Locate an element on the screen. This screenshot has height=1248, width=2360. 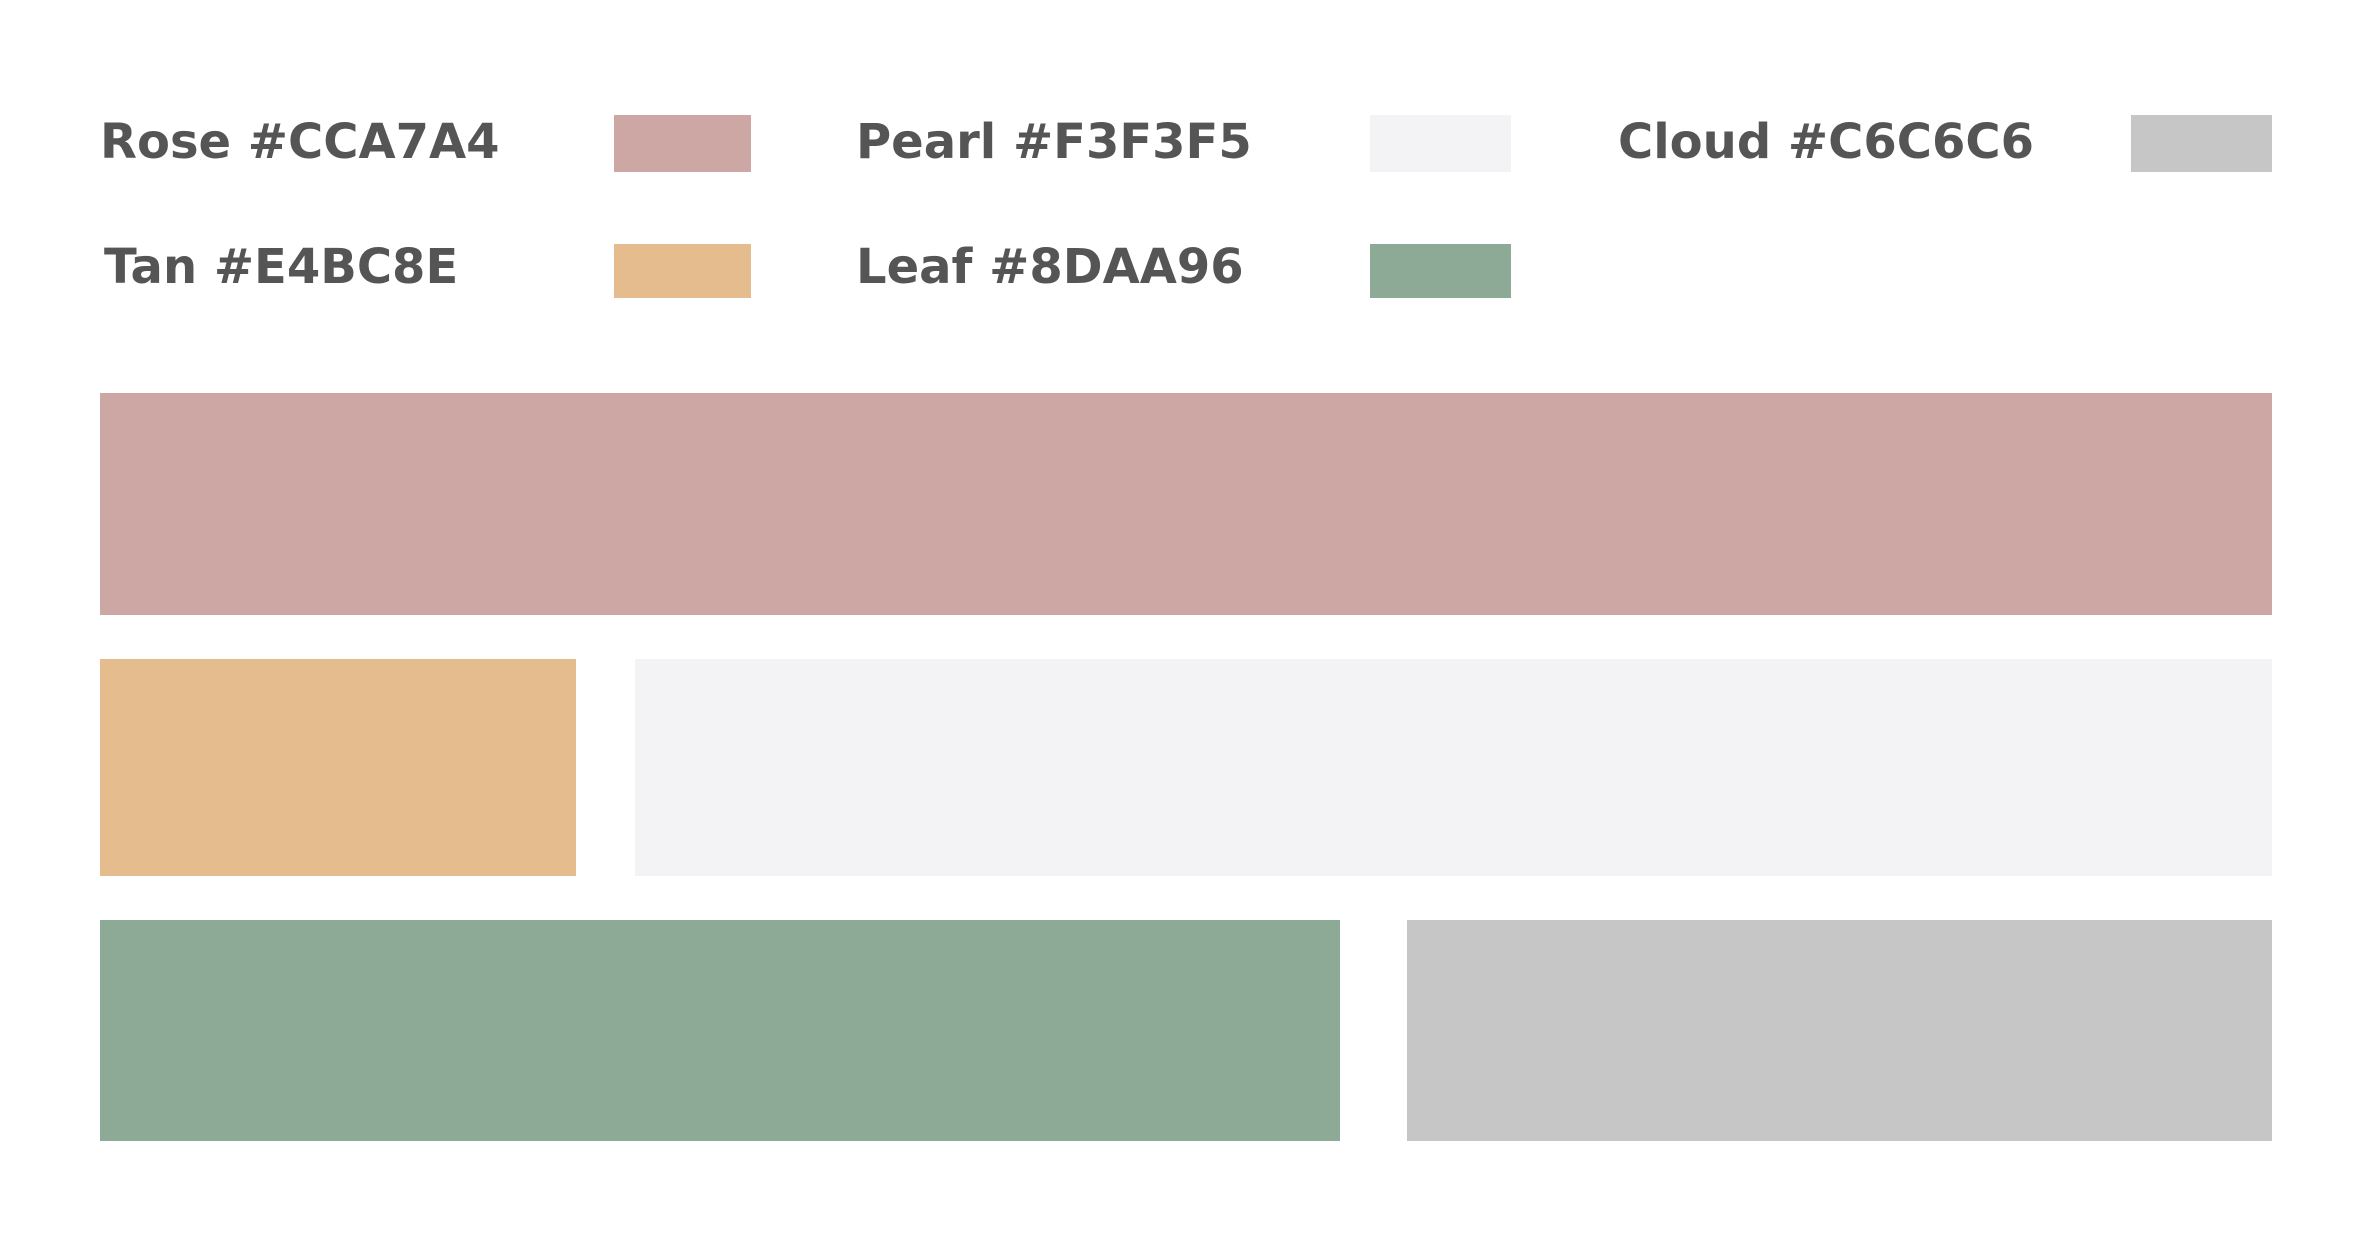
legend-swatch-tan is located at coordinates (682, 271).